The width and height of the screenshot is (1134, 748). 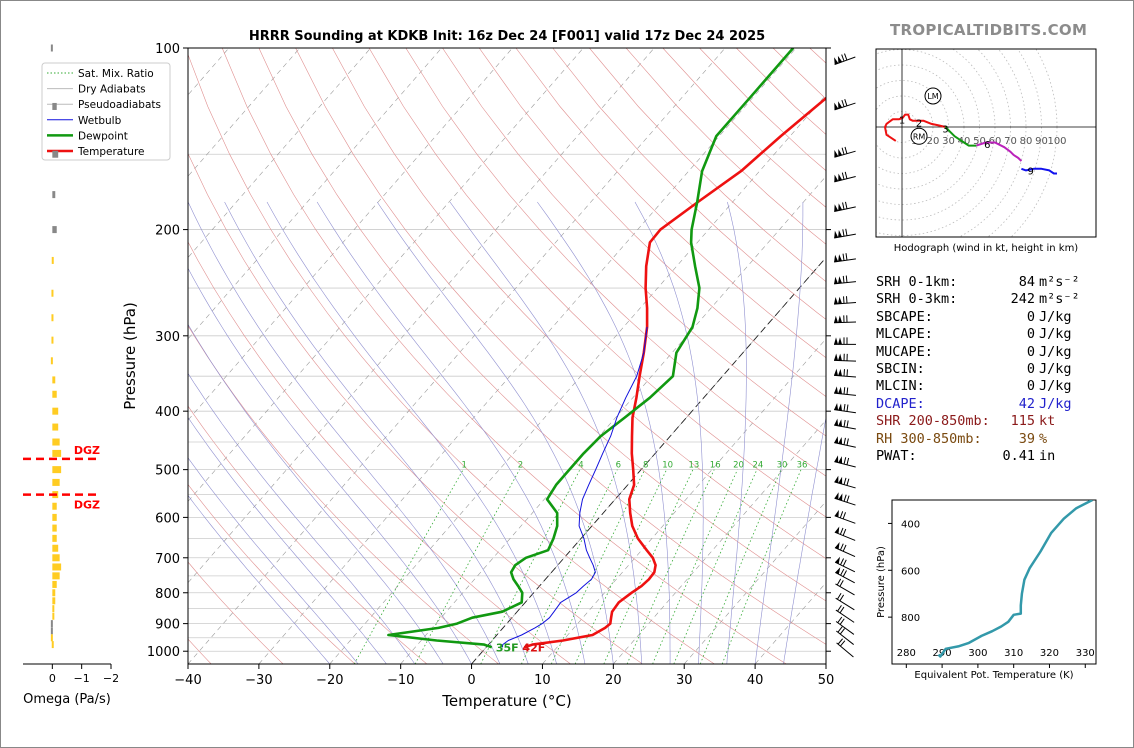 I want to click on index-value: 115, so click(x=1022, y=421).